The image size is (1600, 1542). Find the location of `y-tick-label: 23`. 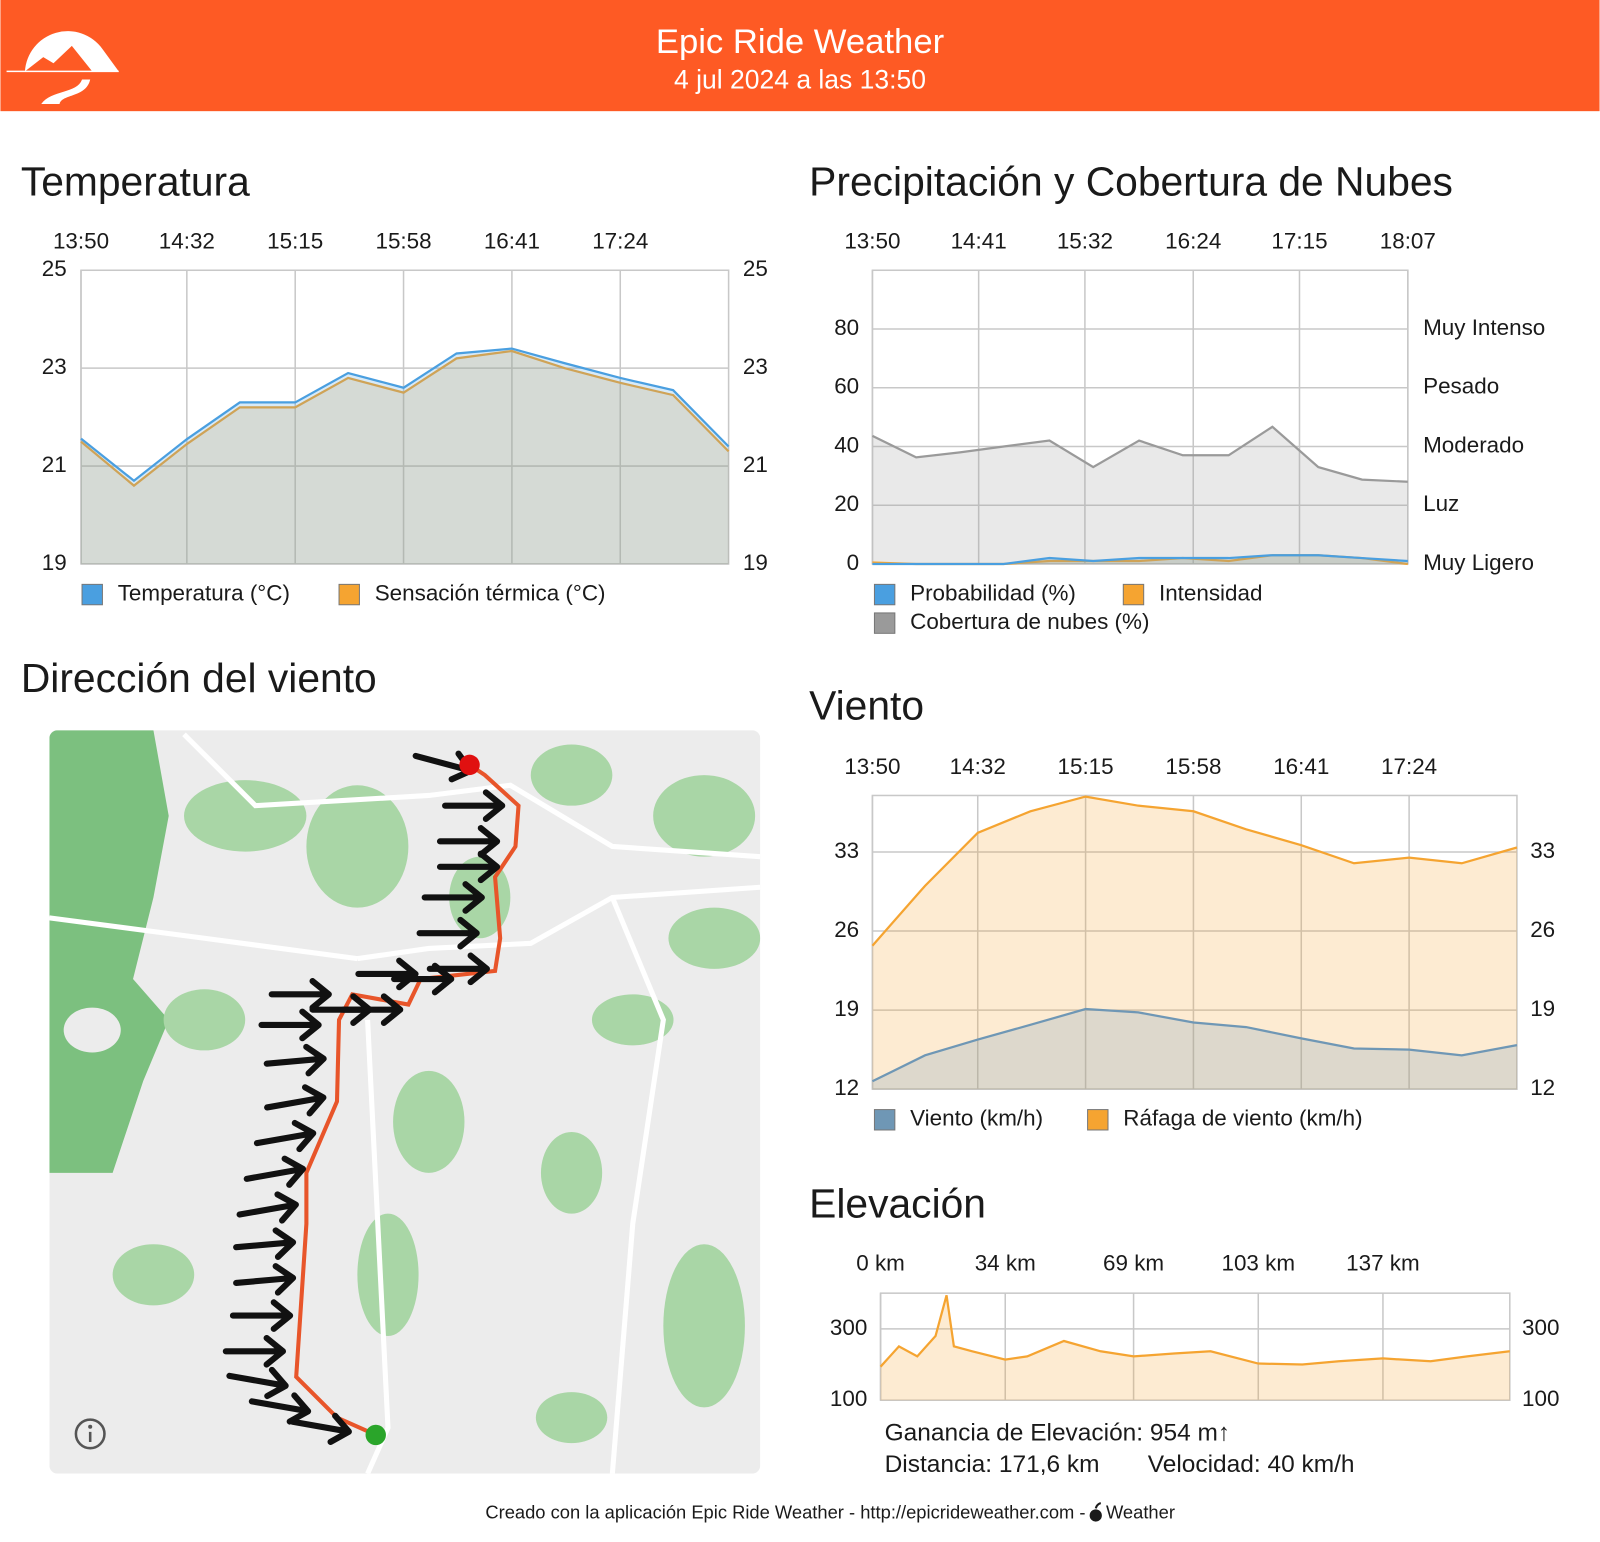

y-tick-label: 23 is located at coordinates (54, 366).